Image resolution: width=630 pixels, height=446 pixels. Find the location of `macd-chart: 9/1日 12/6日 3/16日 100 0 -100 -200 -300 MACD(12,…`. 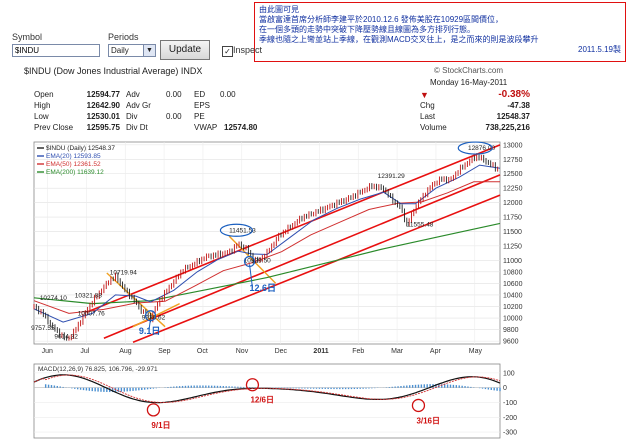

macd-chart: 9/1日 12/6日 3/16日 100 0 -100 -200 -300 MACD(12,… is located at coordinates (275, 401).